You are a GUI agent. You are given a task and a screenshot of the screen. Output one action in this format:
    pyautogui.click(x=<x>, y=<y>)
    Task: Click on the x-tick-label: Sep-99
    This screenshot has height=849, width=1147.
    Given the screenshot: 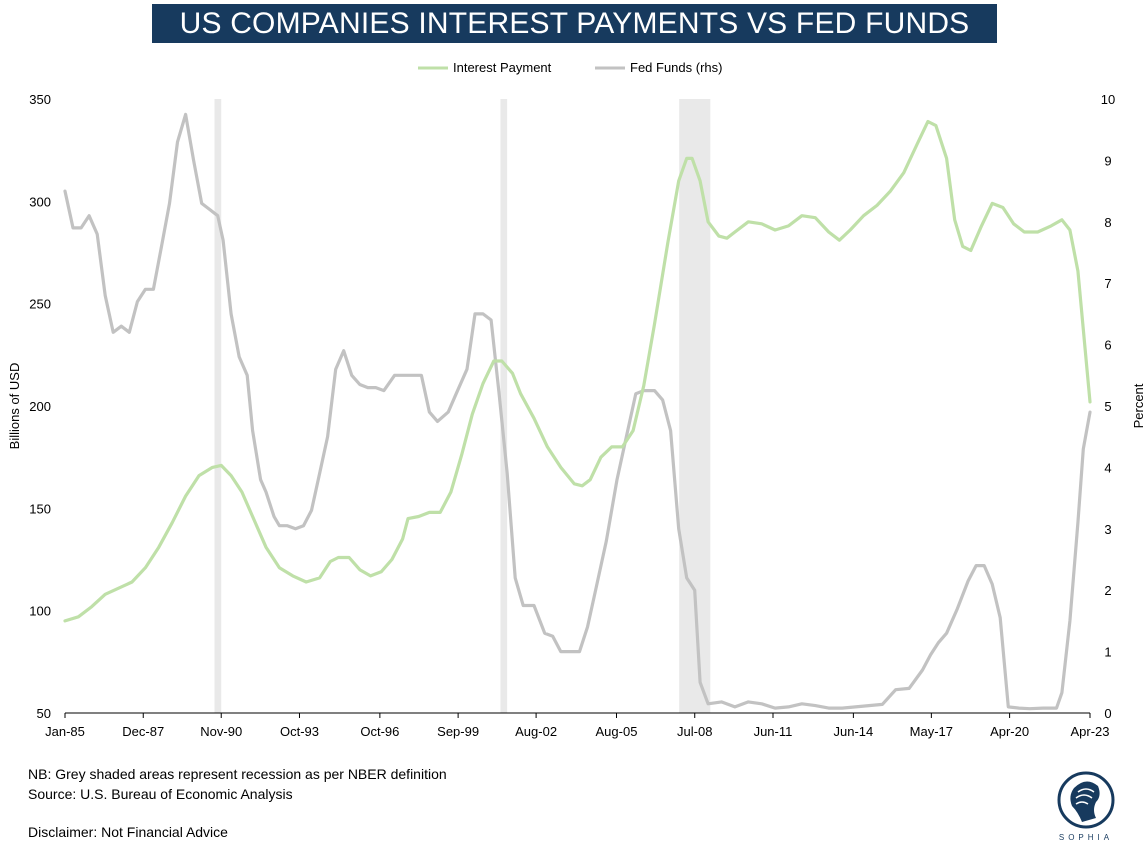 What is the action you would take?
    pyautogui.click(x=458, y=731)
    